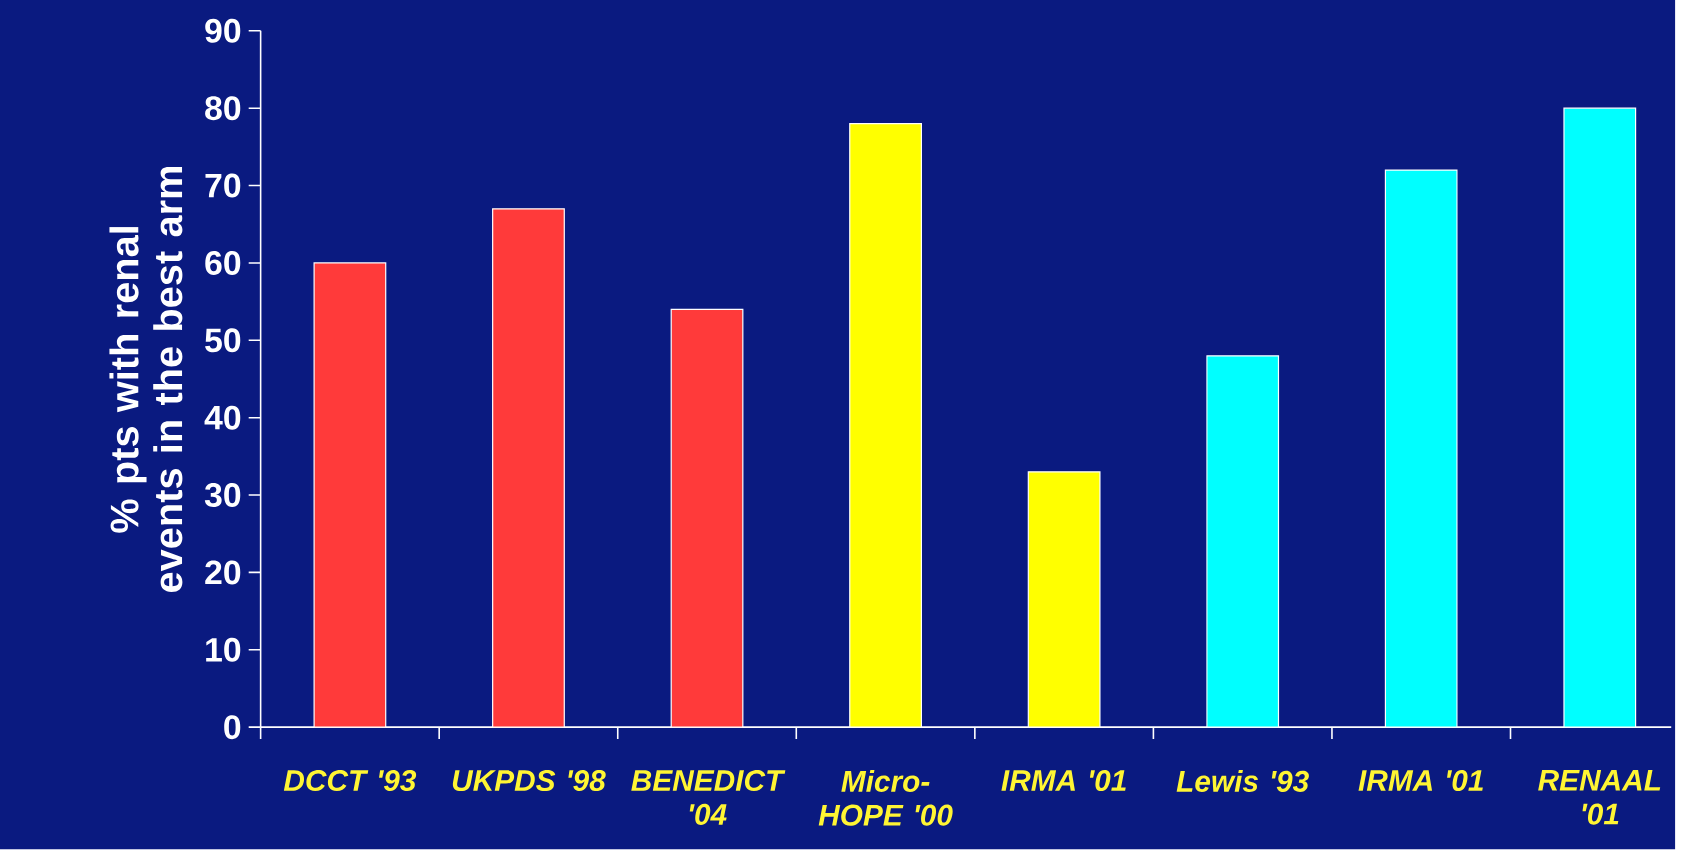 The height and width of the screenshot is (850, 1684). I want to click on y-tick-label: 50, so click(223, 340).